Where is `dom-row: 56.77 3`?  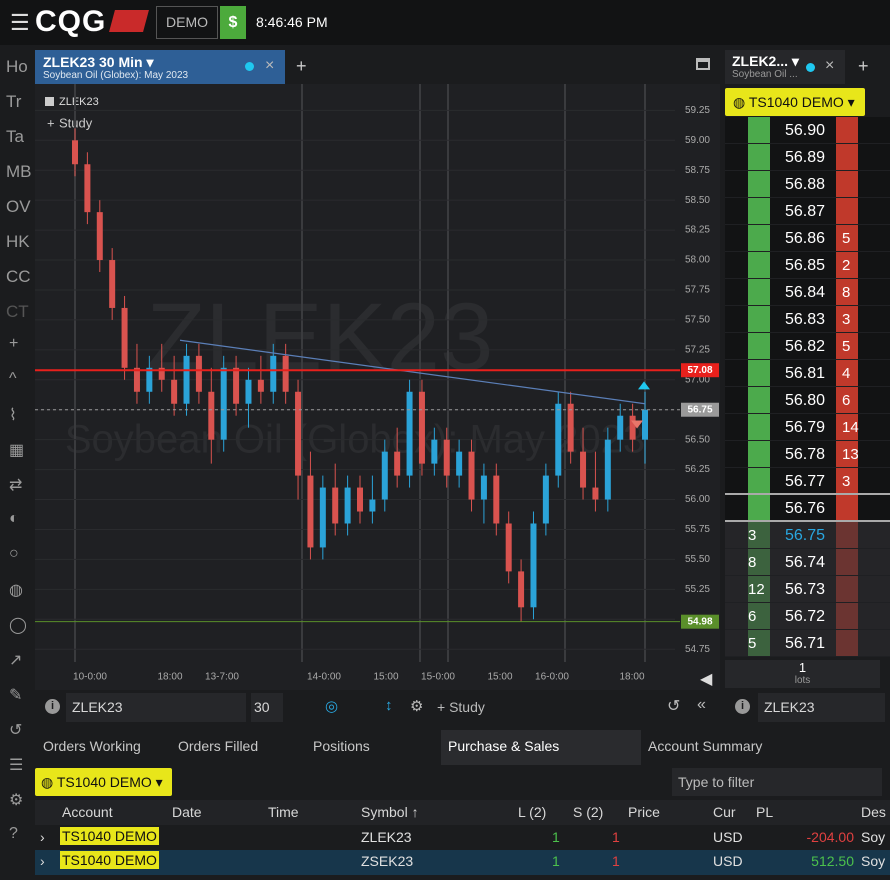
dom-row: 56.77 3 is located at coordinates (807, 481).